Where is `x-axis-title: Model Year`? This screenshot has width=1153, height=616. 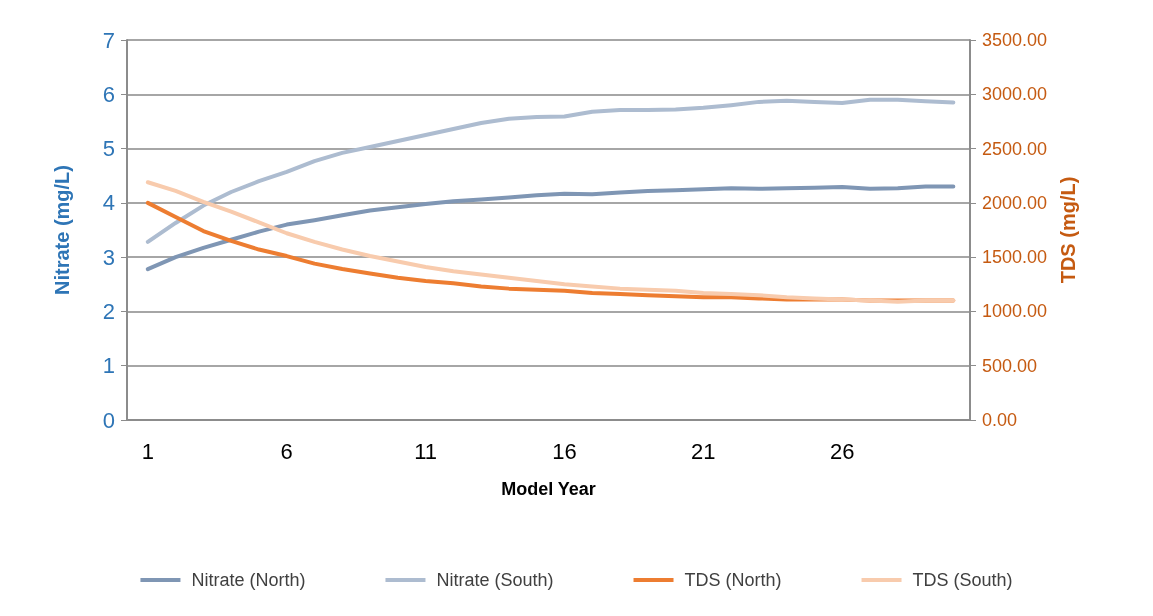 x-axis-title: Model Year is located at coordinates (548, 489).